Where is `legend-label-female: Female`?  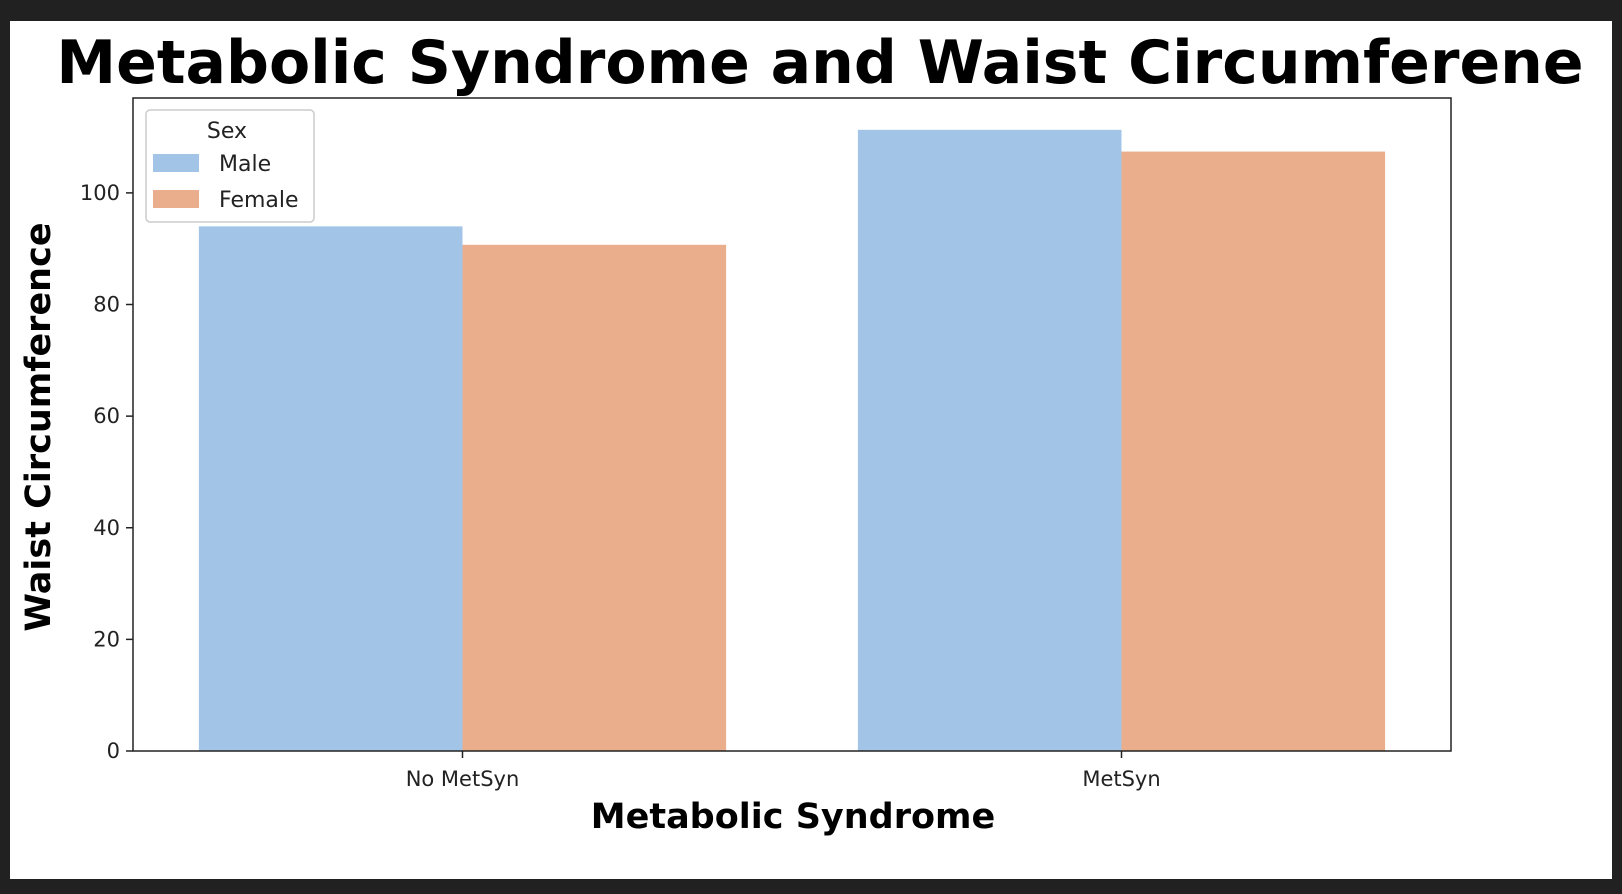 legend-label-female: Female is located at coordinates (259, 200).